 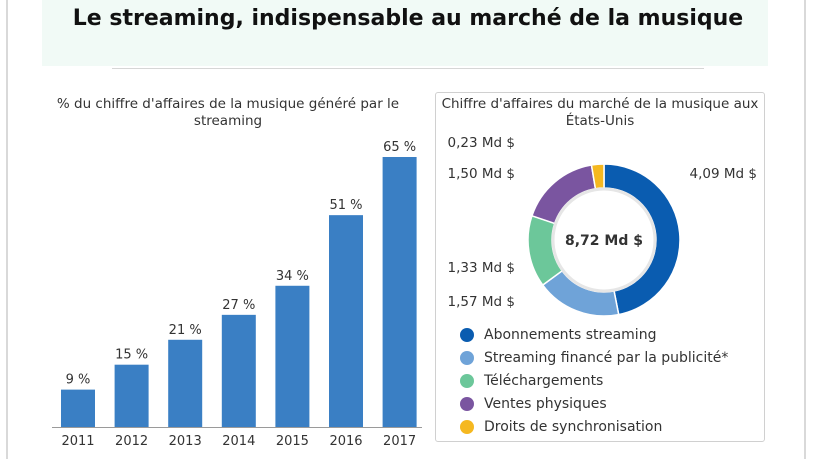 I want to click on legend-label: Streaming financé par la publicité*, so click(x=606, y=357).